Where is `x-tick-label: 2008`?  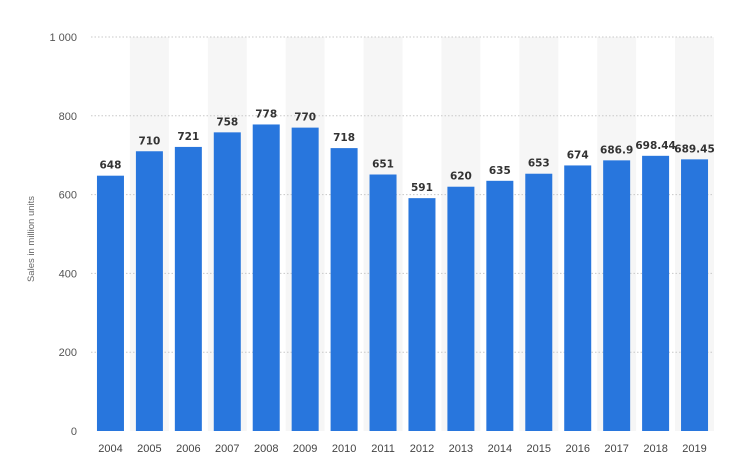
x-tick-label: 2008 is located at coordinates (266, 449).